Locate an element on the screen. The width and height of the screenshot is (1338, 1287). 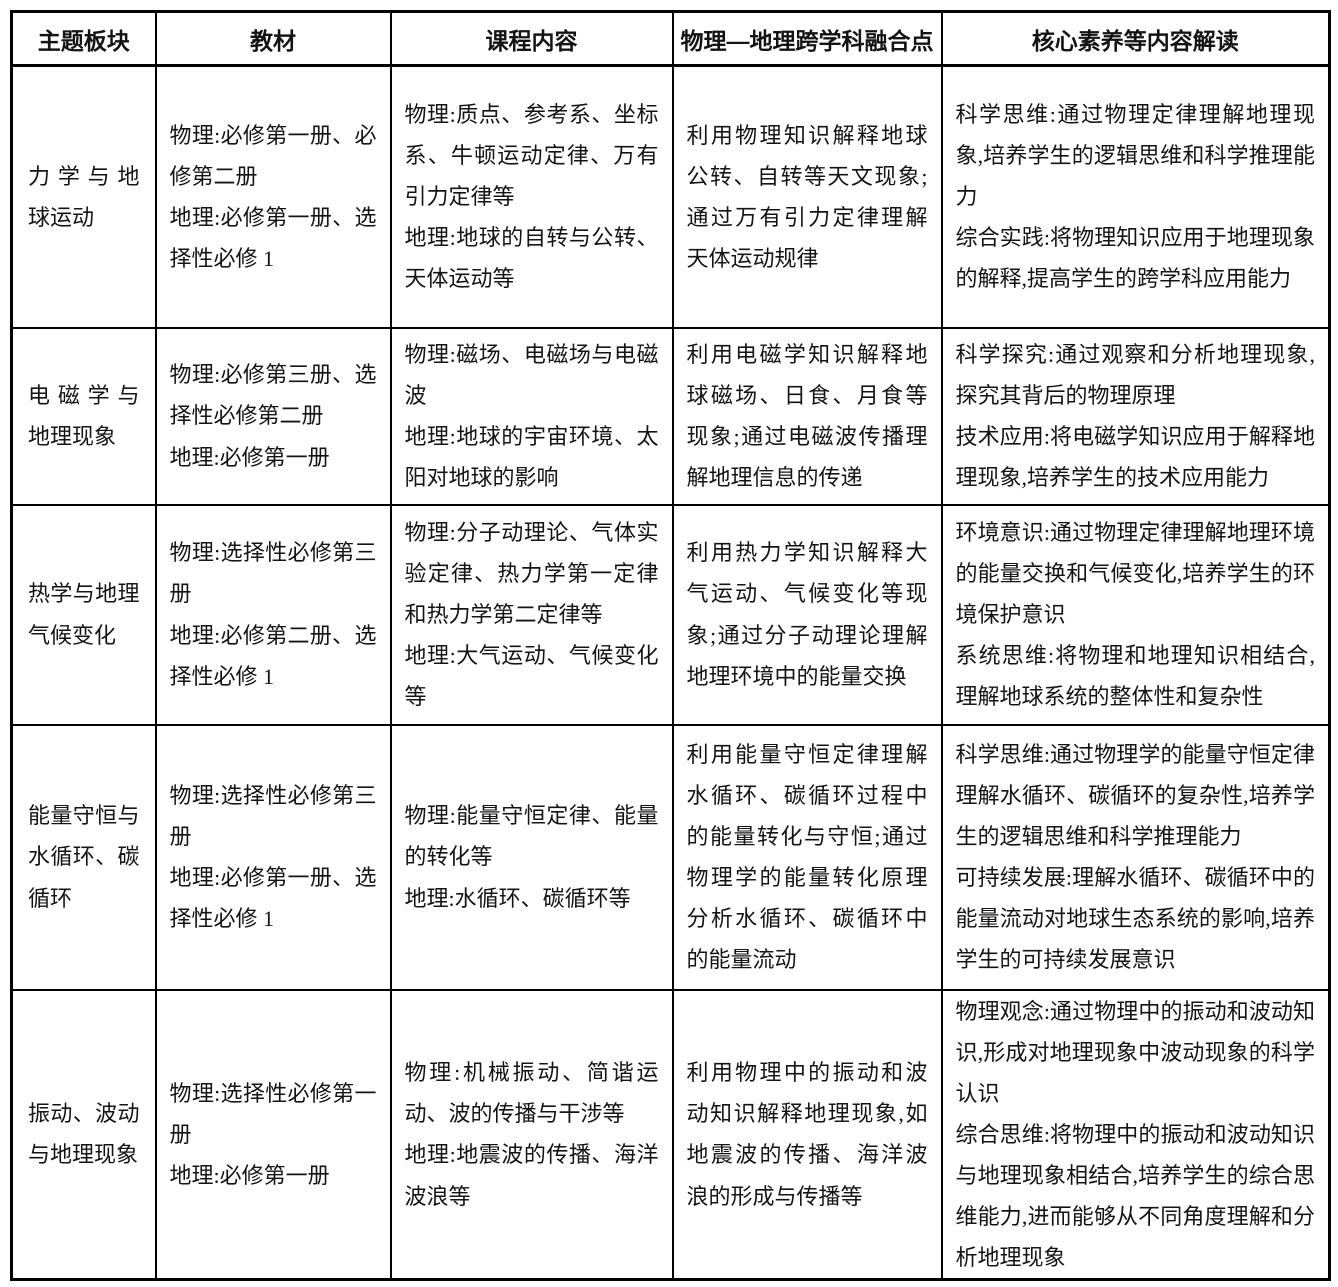
content-cell: 物理:能量守恒定律、能量的转化等 地理:水循环、碳循环等 is located at coordinates (531, 857).